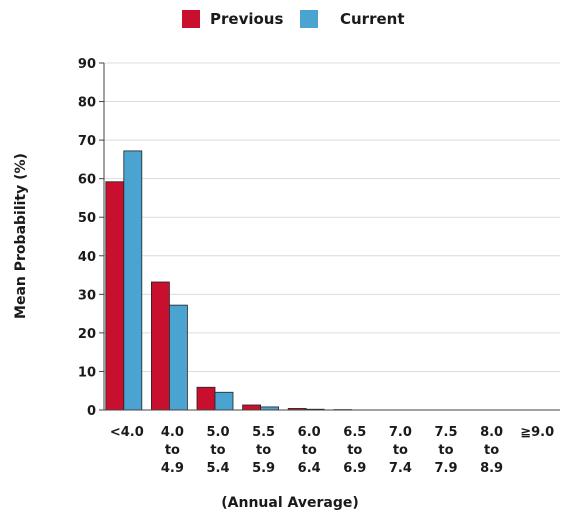 This screenshot has width=562, height=523. Describe the element at coordinates (217, 450) in the screenshot. I see `x-tick-label: 5.0 to 5.4` at that location.